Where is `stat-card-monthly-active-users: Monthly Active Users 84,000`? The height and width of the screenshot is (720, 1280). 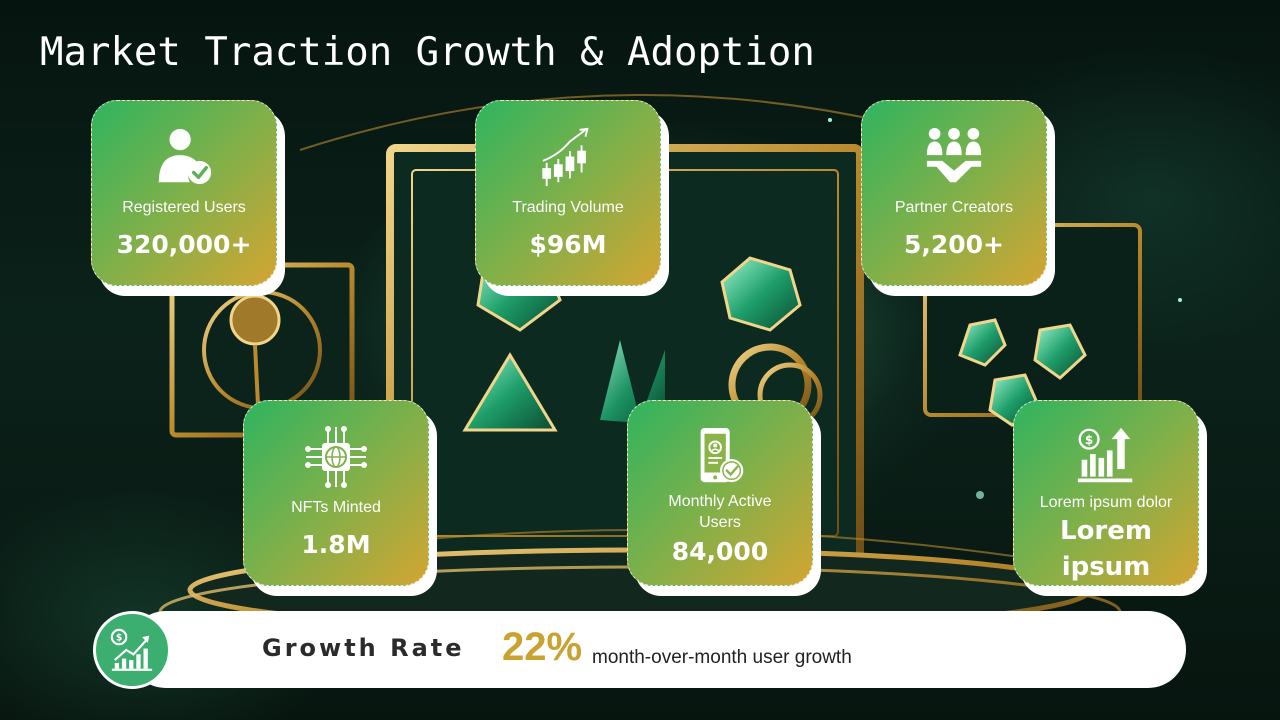 stat-card-monthly-active-users: Monthly Active Users 84,000 is located at coordinates (724, 498).